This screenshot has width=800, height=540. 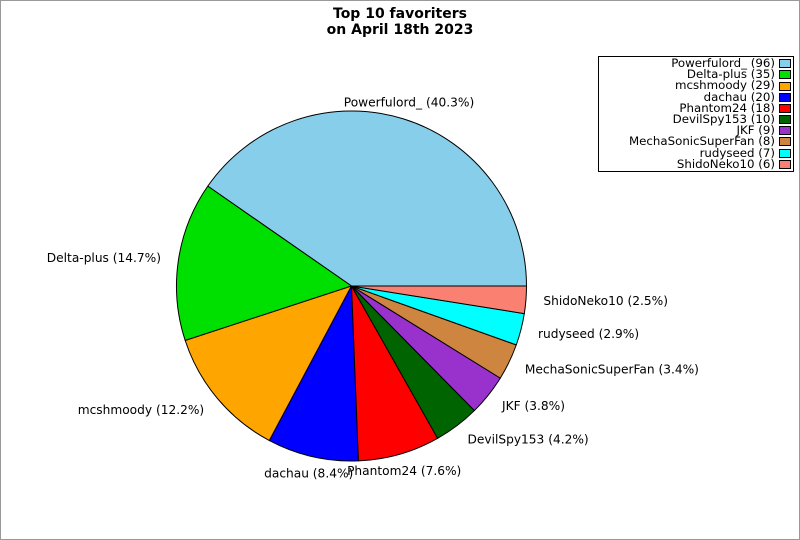 I want to click on legend-item-label: Delta-plus (35), so click(x=730, y=74).